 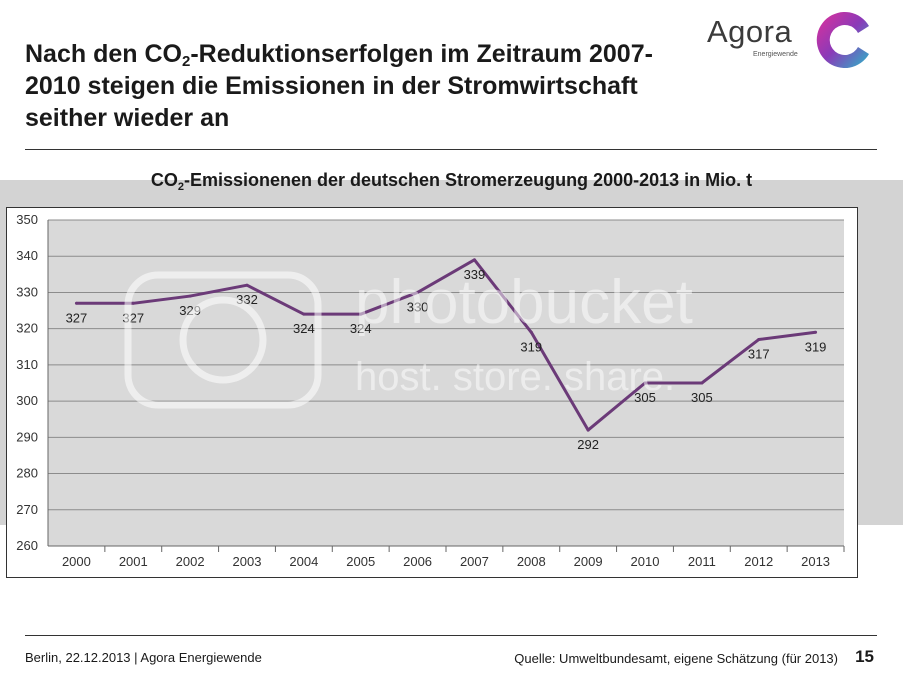 What do you see at coordinates (588, 561) in the screenshot?
I see `x-tick-label: 2009` at bounding box center [588, 561].